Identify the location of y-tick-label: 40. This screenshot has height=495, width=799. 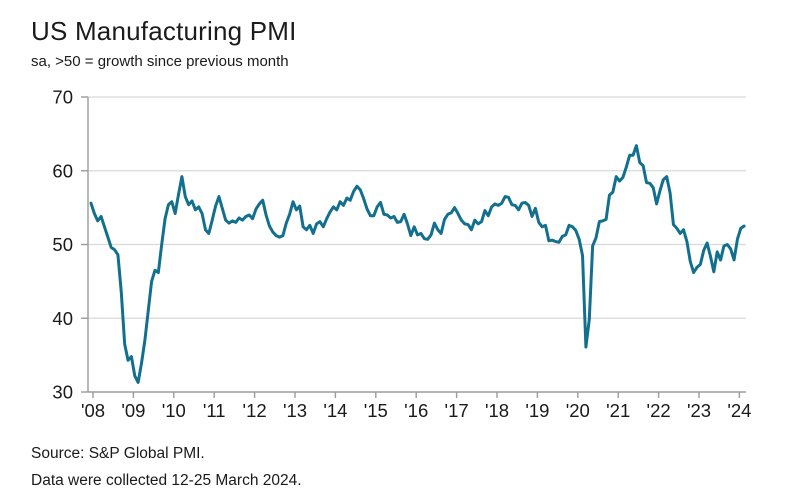
(62, 318).